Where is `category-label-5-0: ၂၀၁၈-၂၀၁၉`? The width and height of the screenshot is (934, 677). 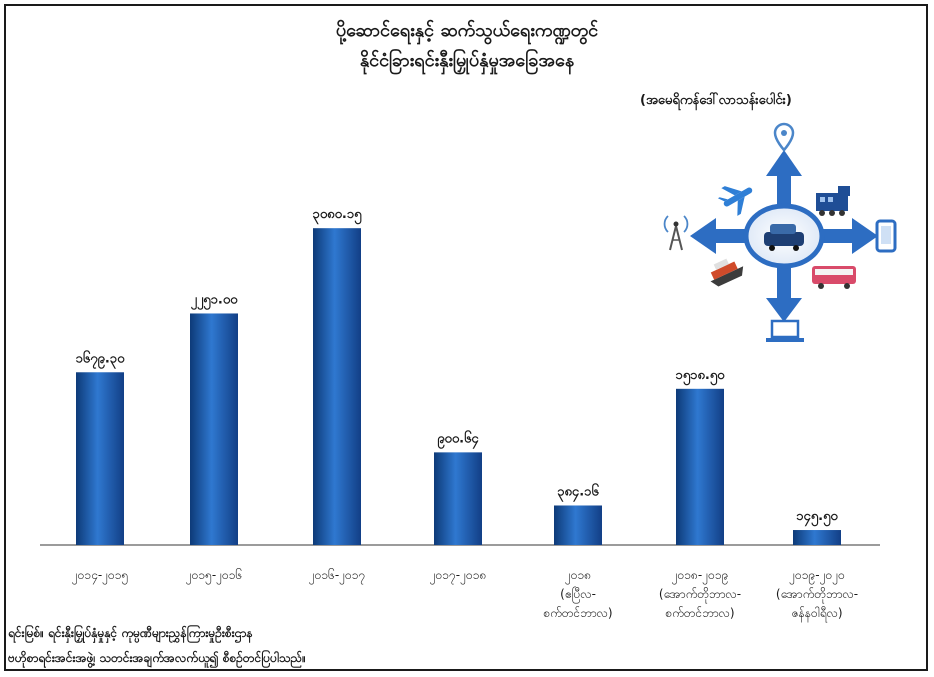 category-label-5-0: ၂၀၁၈-၂၀၁၉ is located at coordinates (700, 576).